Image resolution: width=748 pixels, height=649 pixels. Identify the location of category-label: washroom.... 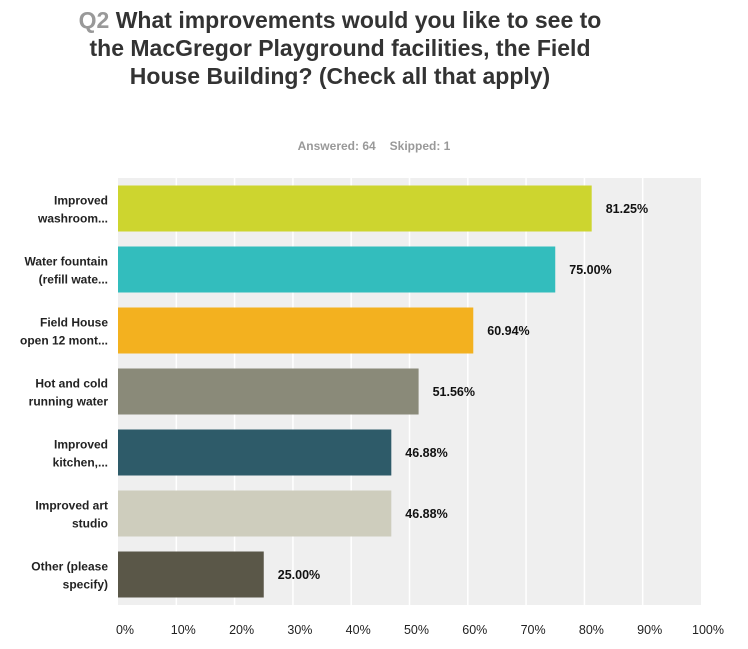
(72, 219).